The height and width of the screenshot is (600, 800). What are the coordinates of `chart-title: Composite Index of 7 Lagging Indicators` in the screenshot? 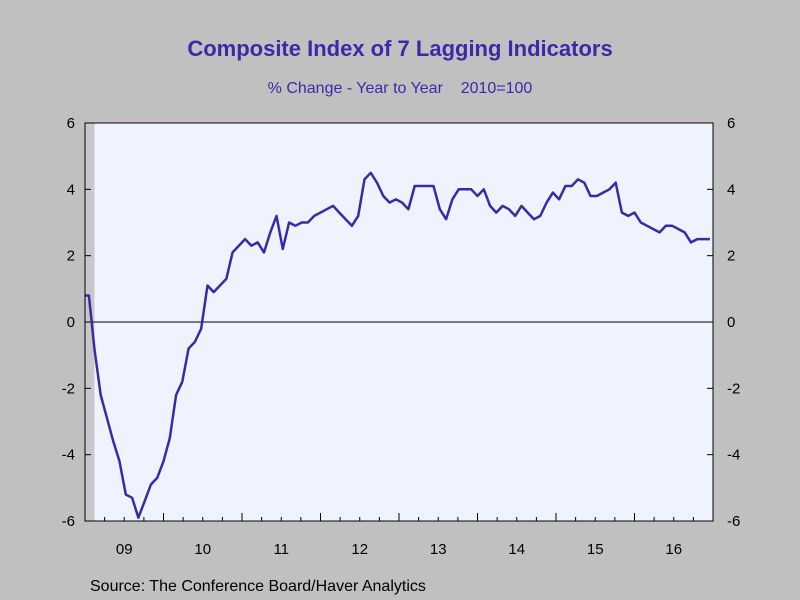 It's located at (400, 48).